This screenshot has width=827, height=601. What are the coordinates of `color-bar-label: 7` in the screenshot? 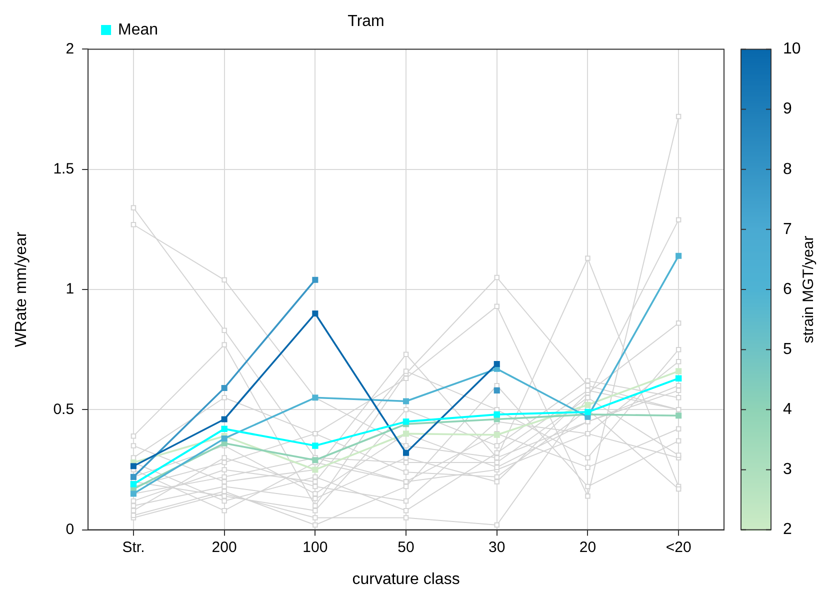 It's located at (787, 229).